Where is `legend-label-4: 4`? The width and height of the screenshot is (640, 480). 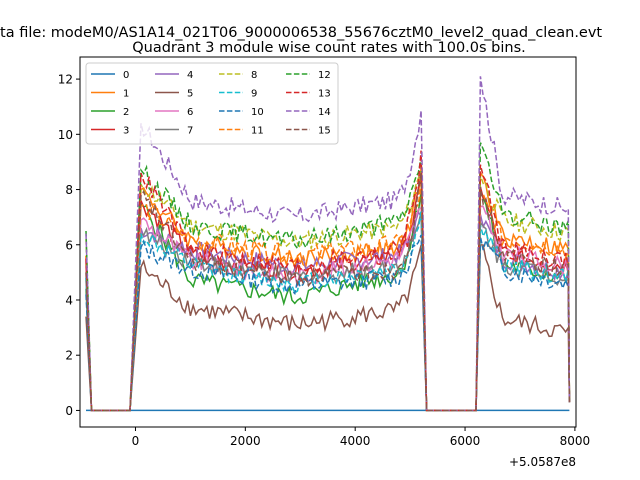
legend-label-4: 4 is located at coordinates (190, 75).